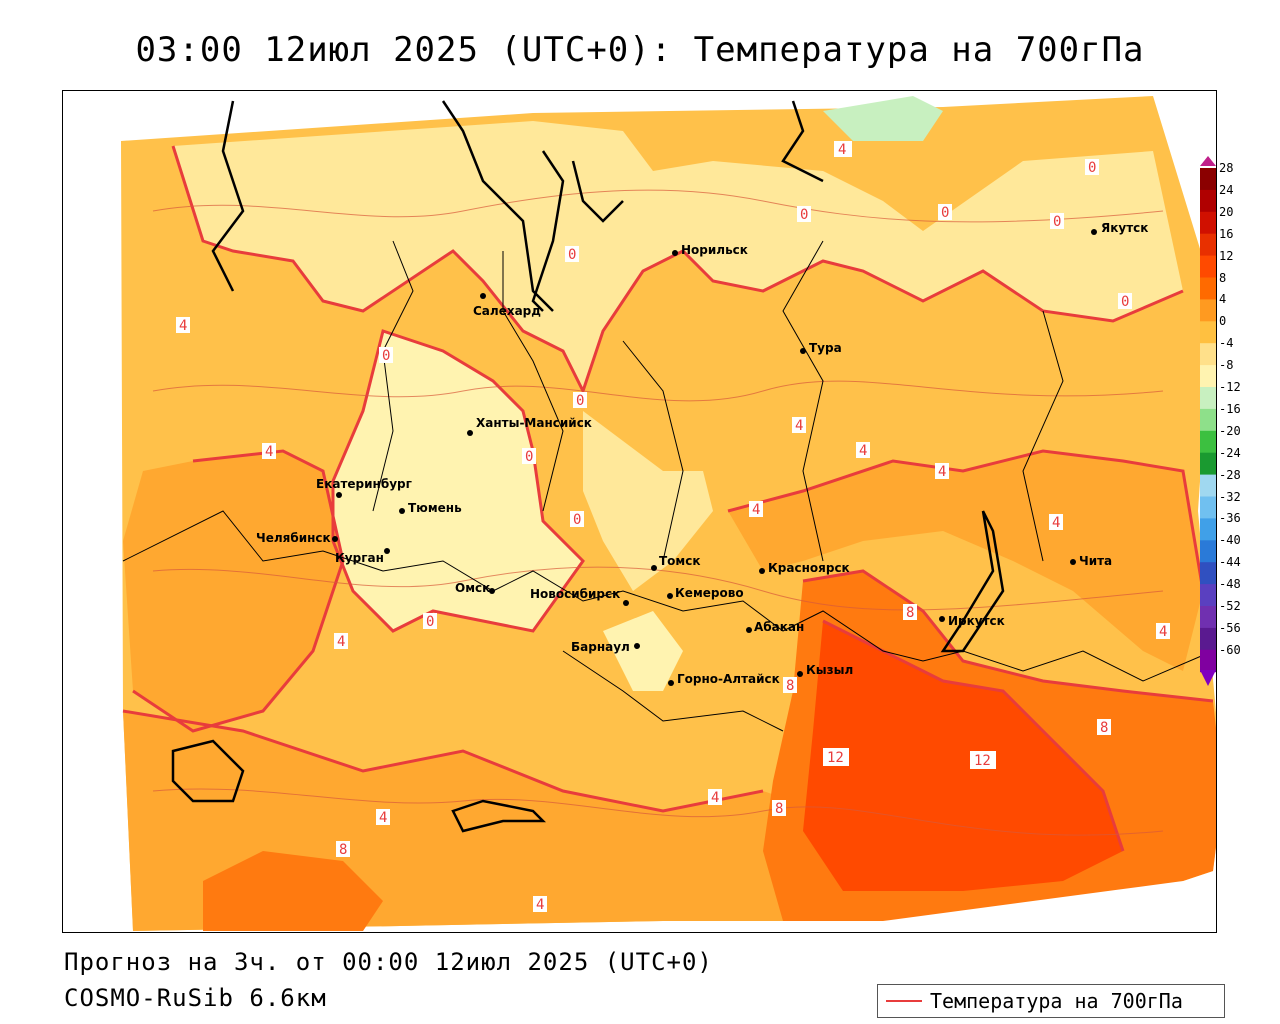 Image resolution: width=1280 pixels, height=1024 pixels. What do you see at coordinates (809, 568) in the screenshot?
I see `city-label: Красноярск` at bounding box center [809, 568].